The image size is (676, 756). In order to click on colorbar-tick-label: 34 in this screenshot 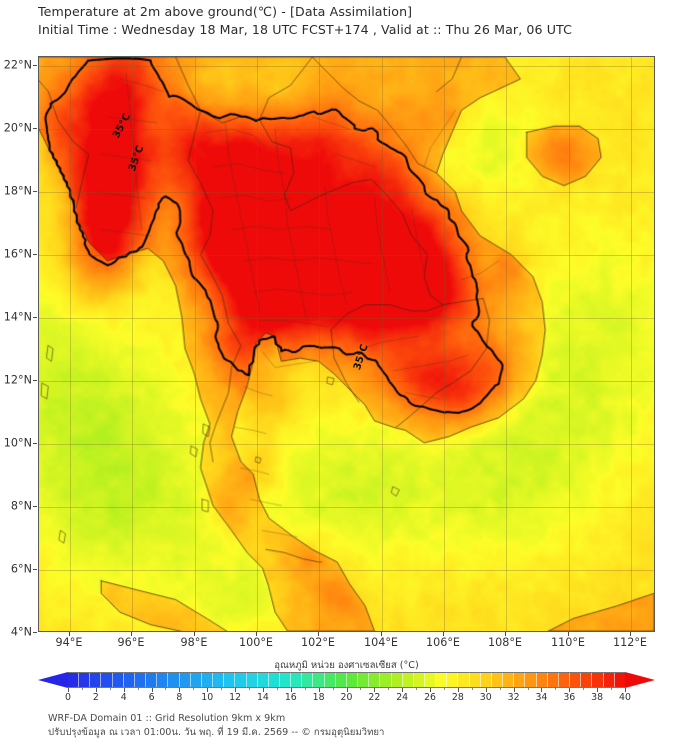, I will do `click(541, 697)`.